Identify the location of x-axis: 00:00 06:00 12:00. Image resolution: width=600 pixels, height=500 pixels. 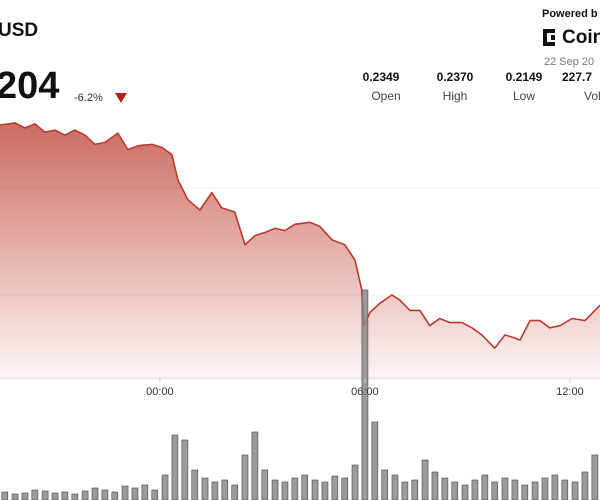
(365, 388).